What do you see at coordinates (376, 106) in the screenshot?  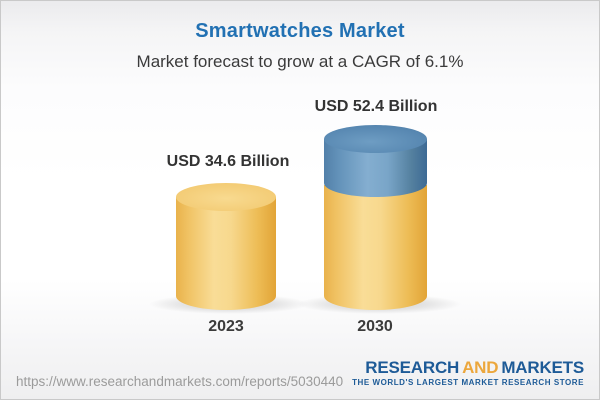 I see `value-label-2030: USD 52.4 Billion` at bounding box center [376, 106].